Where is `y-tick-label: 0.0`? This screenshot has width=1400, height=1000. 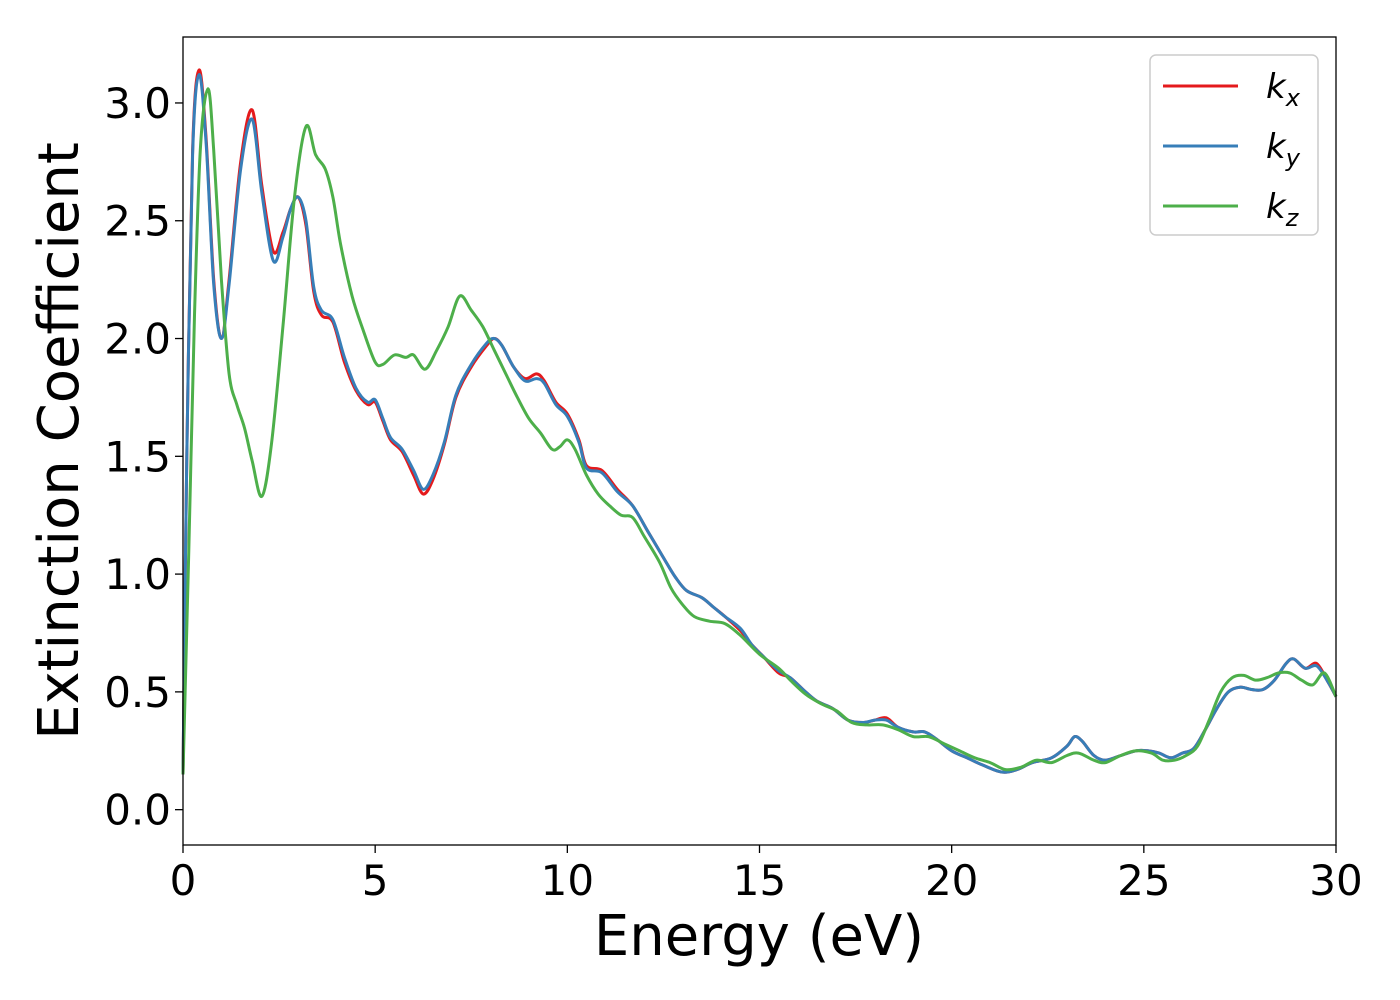
y-tick-label: 0.0 is located at coordinates (137, 810).